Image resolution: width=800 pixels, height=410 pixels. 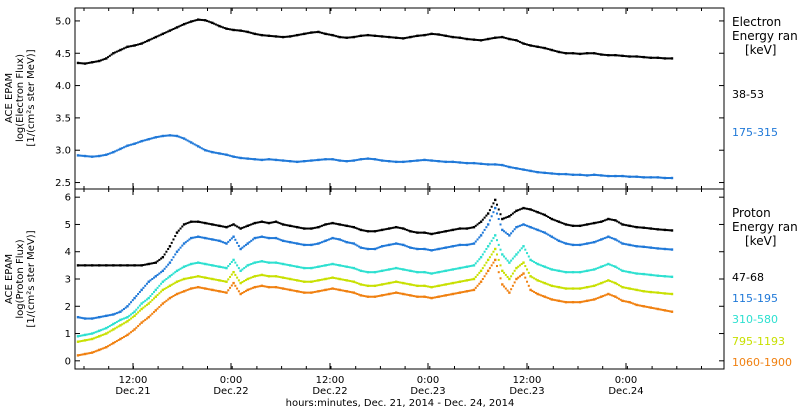 I want to click on x-tick-label-time: 0:00, so click(x=428, y=380).